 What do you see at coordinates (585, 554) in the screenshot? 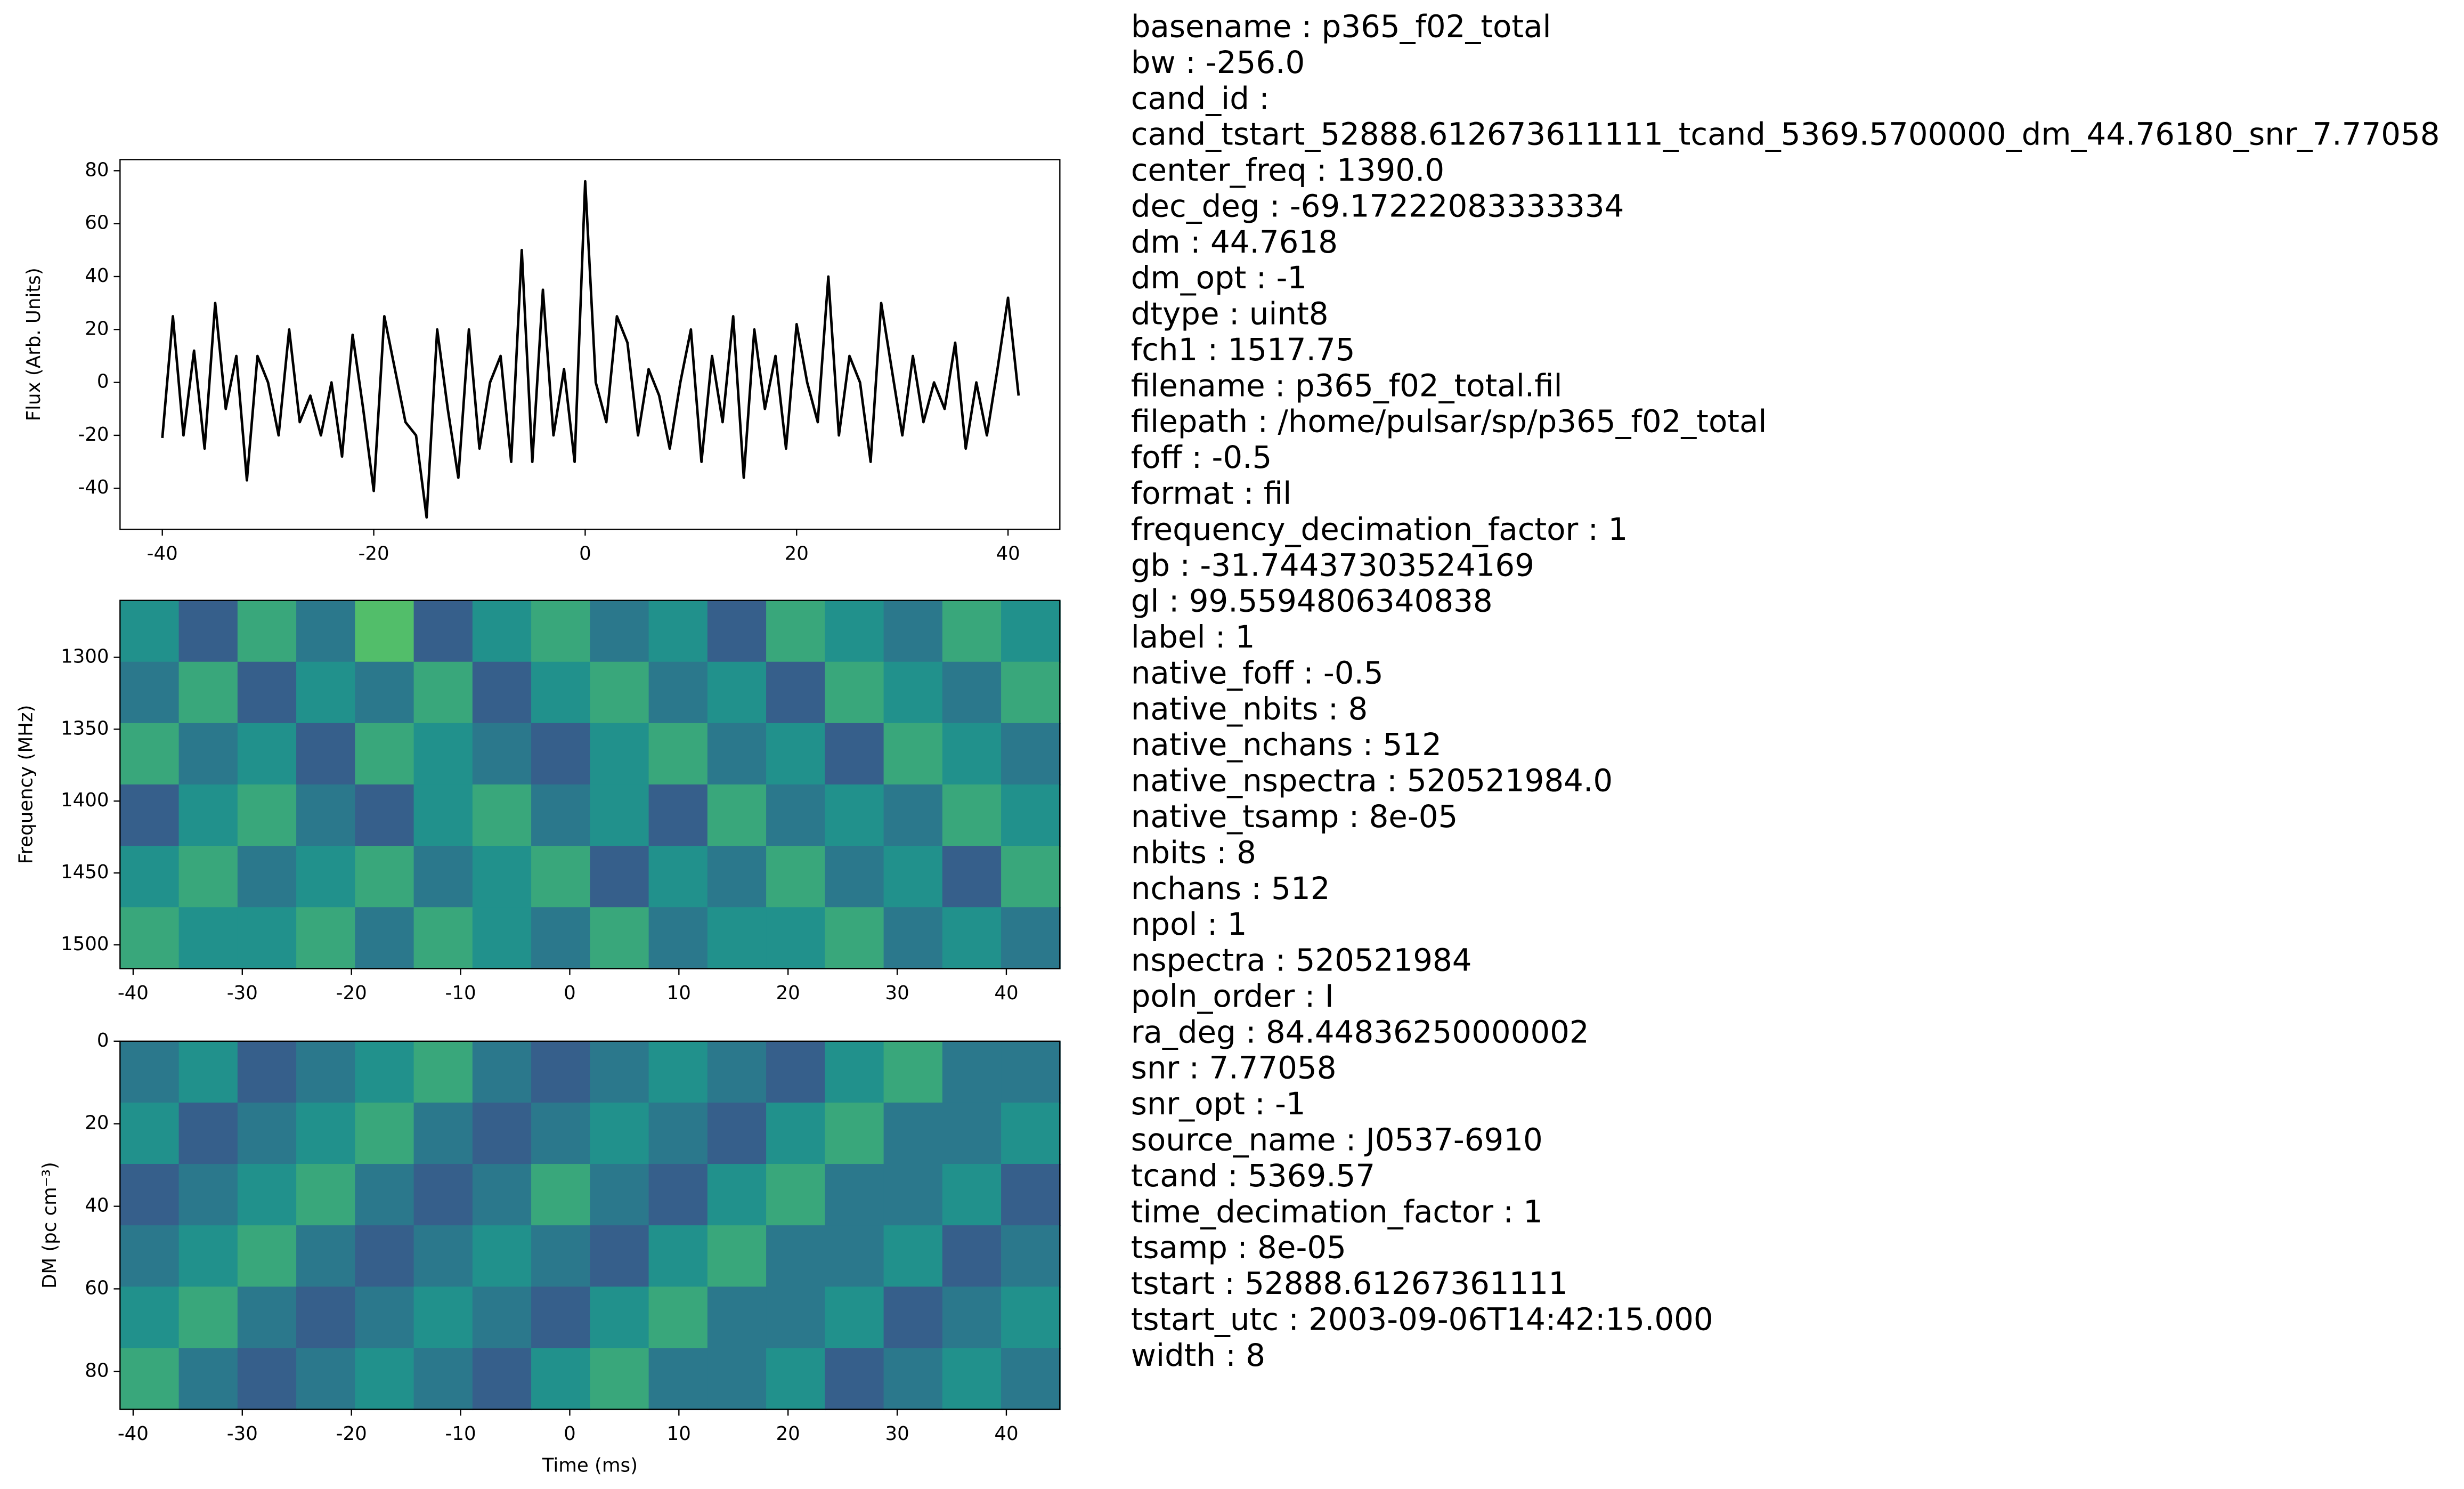
I see `x-tick-label: 0` at bounding box center [585, 554].